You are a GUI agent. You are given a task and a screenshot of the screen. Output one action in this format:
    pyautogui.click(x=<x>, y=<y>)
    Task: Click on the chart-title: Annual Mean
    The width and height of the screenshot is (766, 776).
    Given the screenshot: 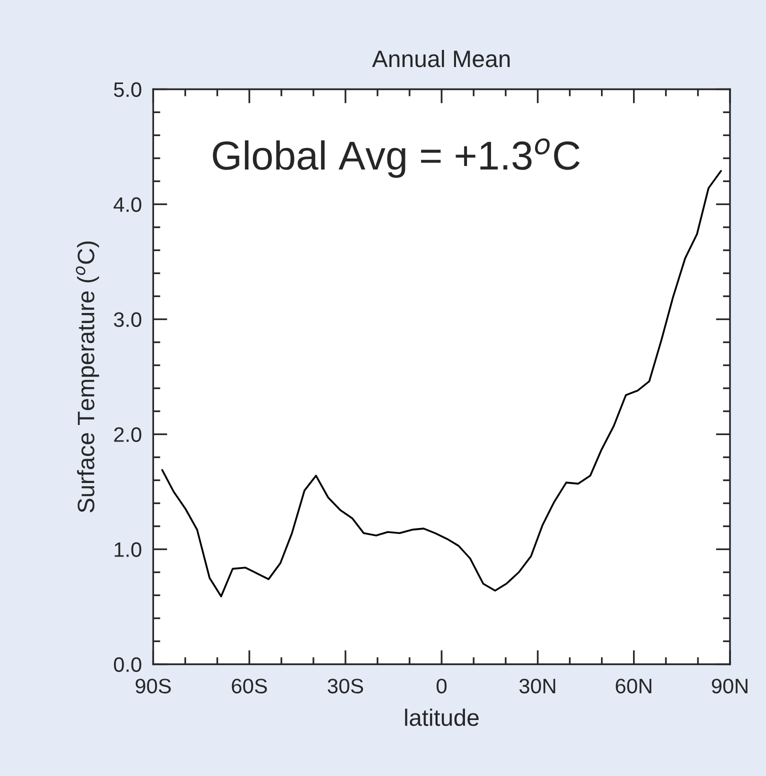 What is the action you would take?
    pyautogui.click(x=441, y=59)
    